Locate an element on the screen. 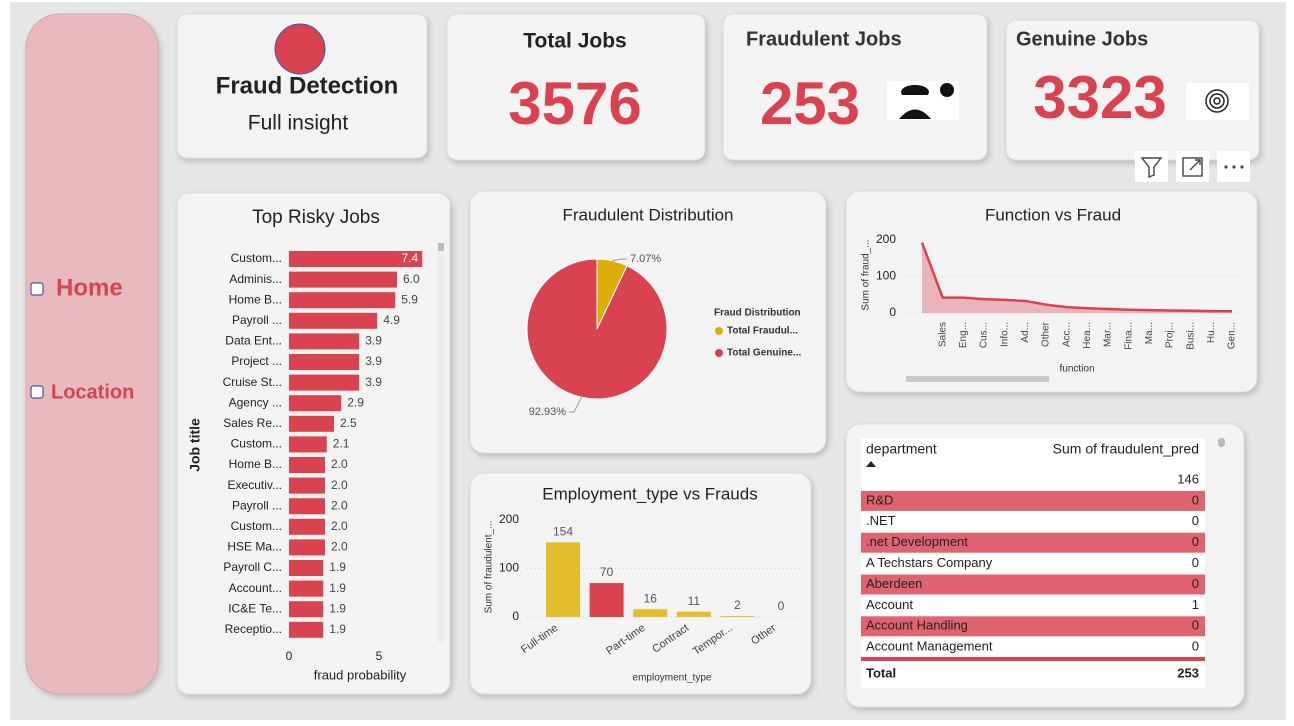 This screenshot has height=726, width=1294. table-bg is located at coordinates (1033, 563).